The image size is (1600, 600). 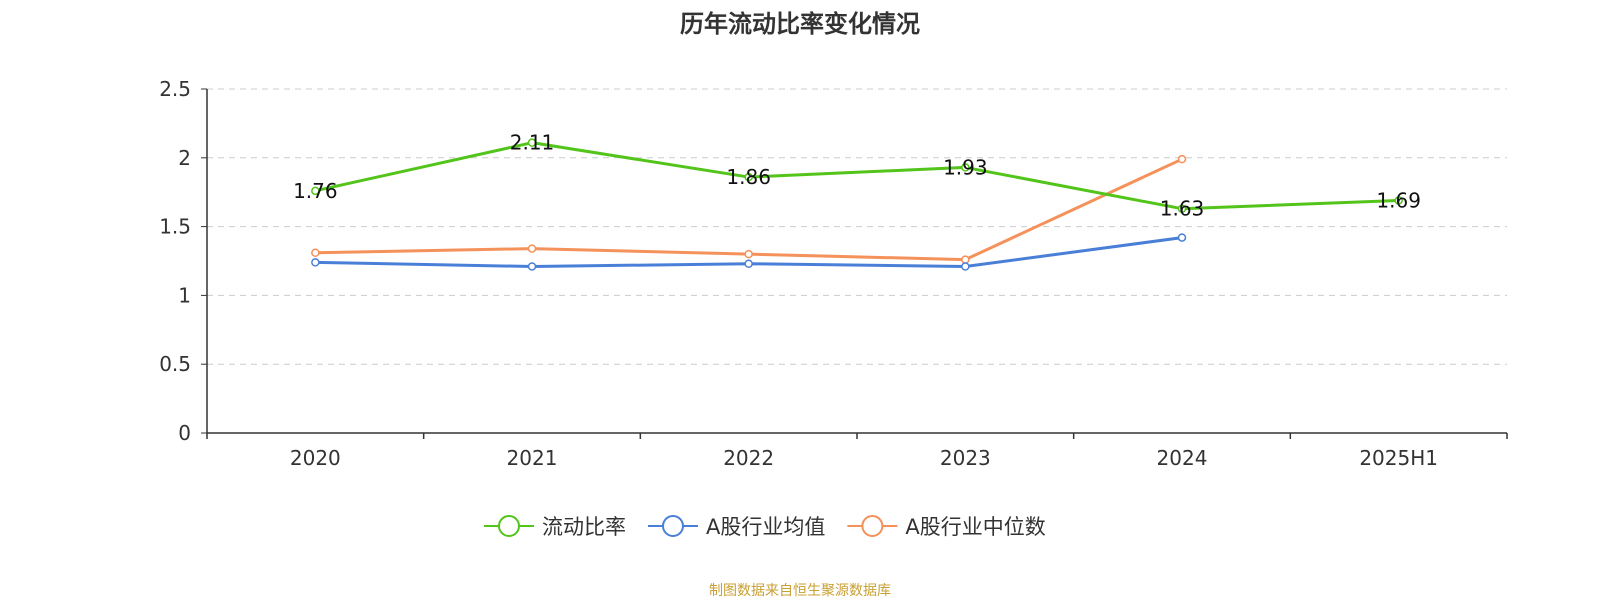 I want to click on legend-label: A股行业均值, so click(x=765, y=527).